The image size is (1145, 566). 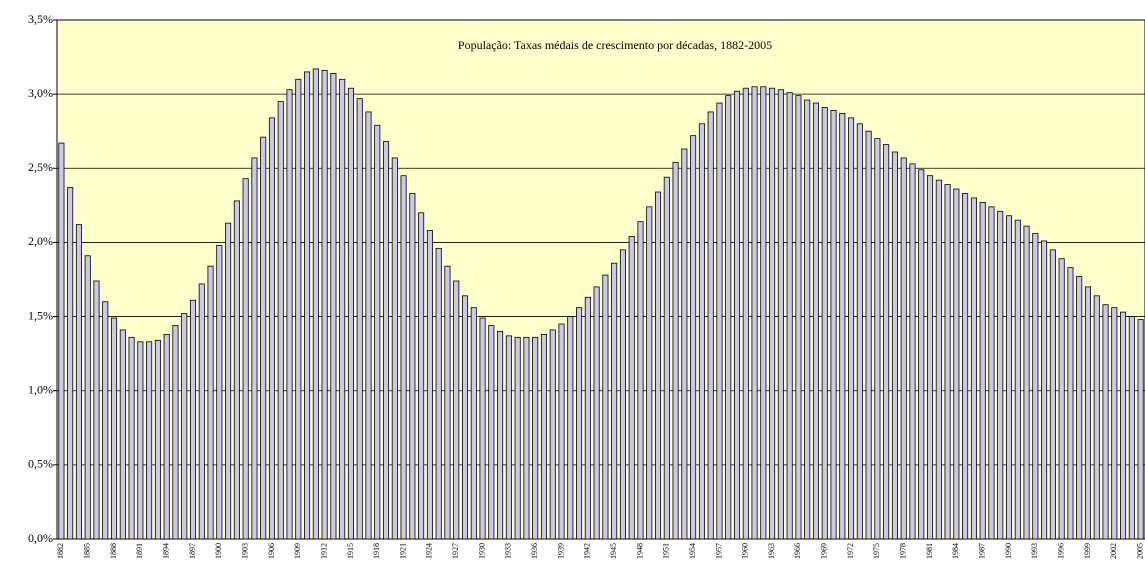 What do you see at coordinates (1087, 551) in the screenshot?
I see `x-tick-label: 1999` at bounding box center [1087, 551].